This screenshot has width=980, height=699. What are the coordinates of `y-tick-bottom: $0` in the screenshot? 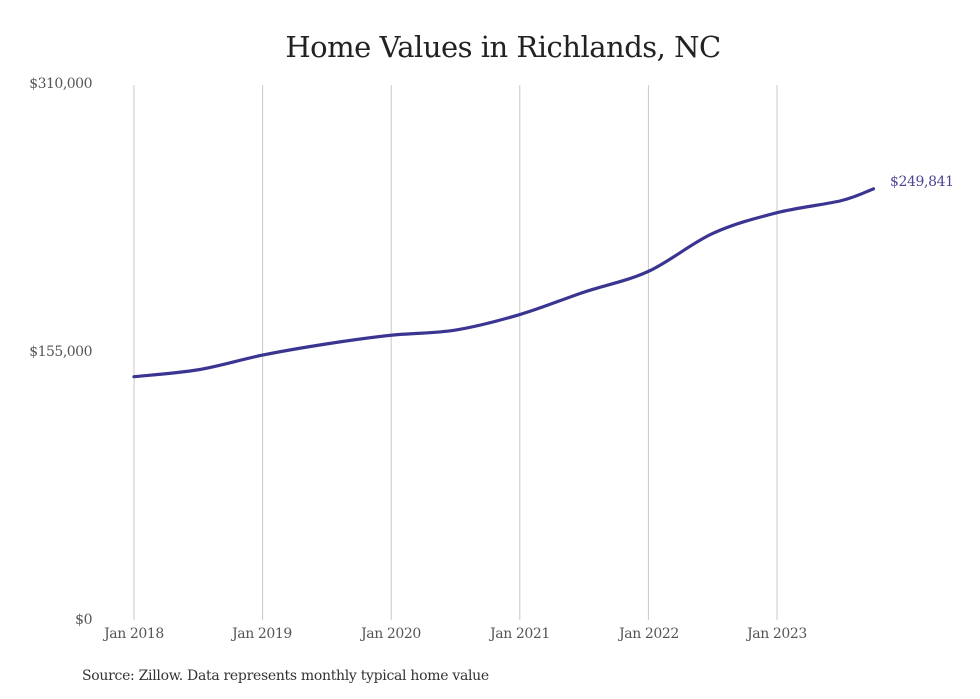 It's located at (83, 620).